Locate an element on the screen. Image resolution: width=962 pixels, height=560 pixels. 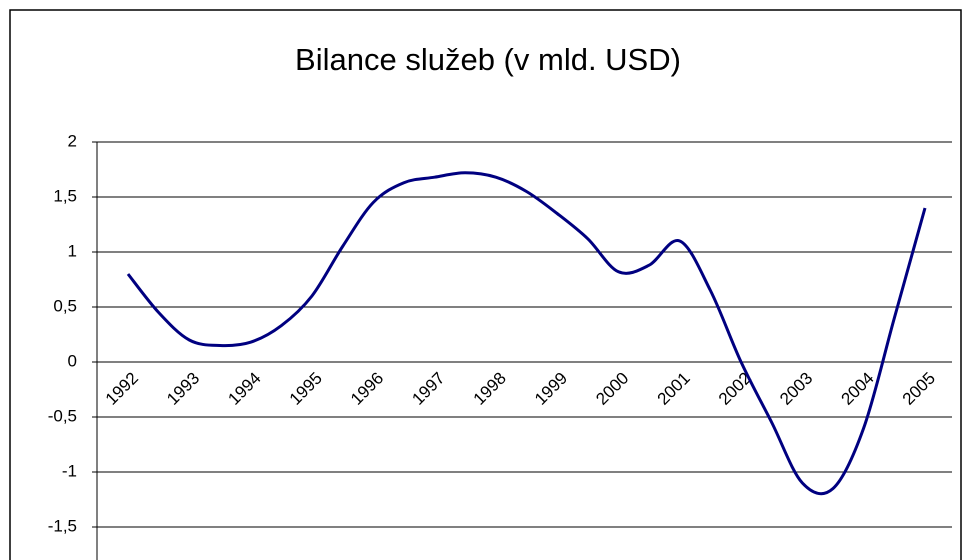
chart-title: Bilance služeb (v mld. USD) is located at coordinates (488, 59).